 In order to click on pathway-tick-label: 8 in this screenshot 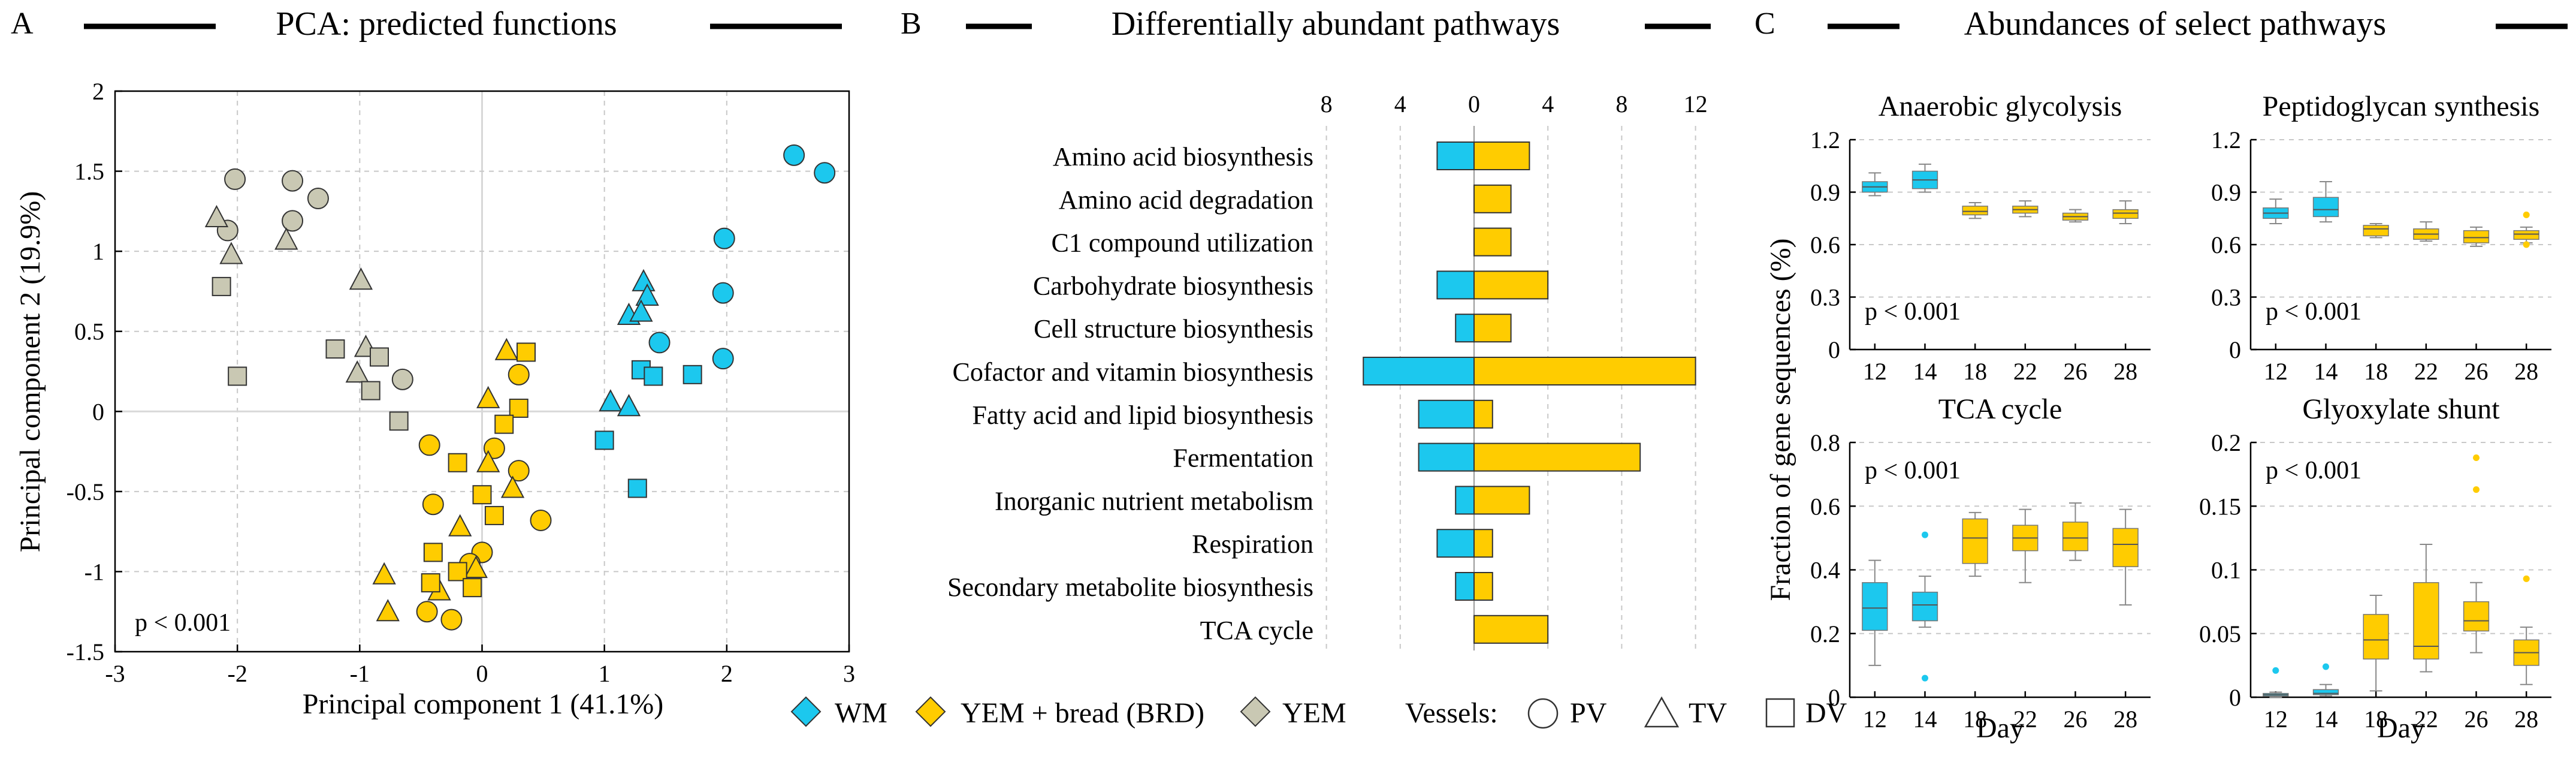, I will do `click(1327, 104)`.